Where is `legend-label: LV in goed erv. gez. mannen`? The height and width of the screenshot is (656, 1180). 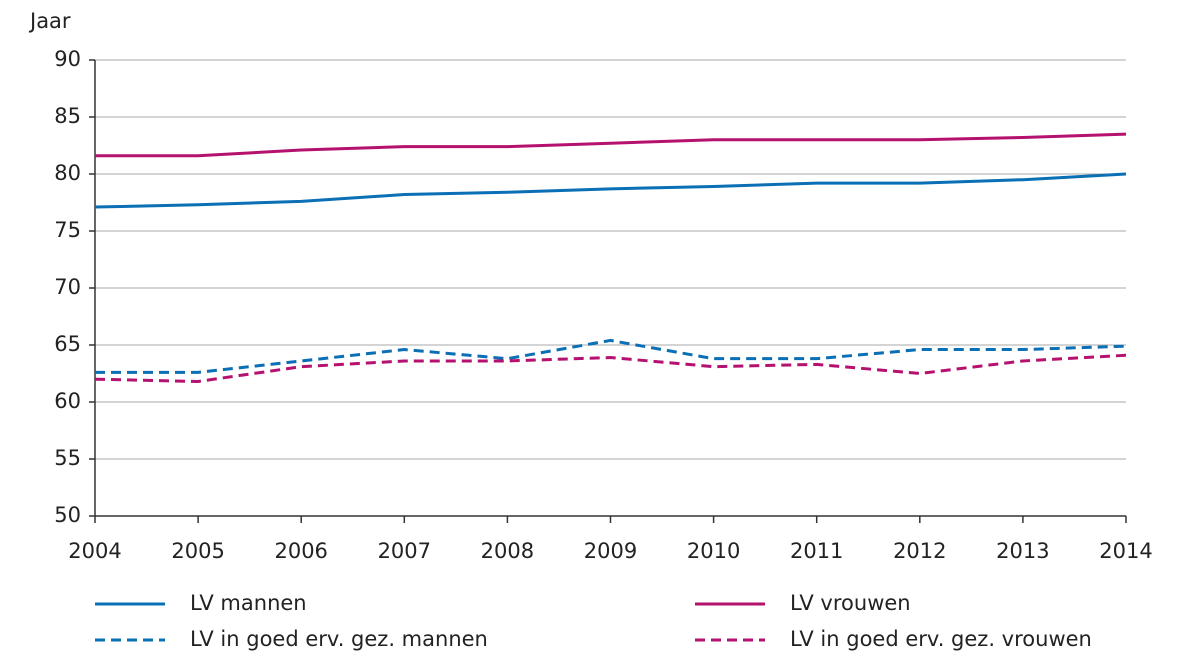
legend-label: LV in goed erv. gez. mannen is located at coordinates (339, 639).